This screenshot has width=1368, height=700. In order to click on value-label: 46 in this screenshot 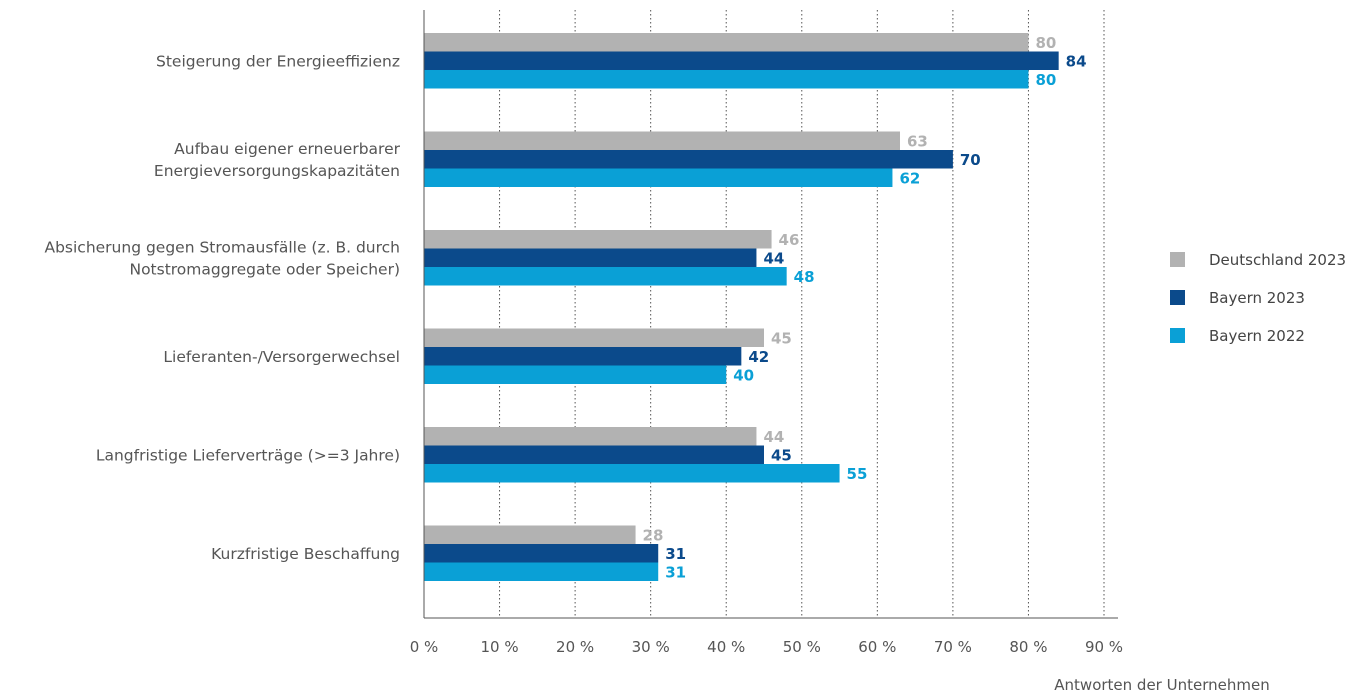, I will do `click(789, 240)`.